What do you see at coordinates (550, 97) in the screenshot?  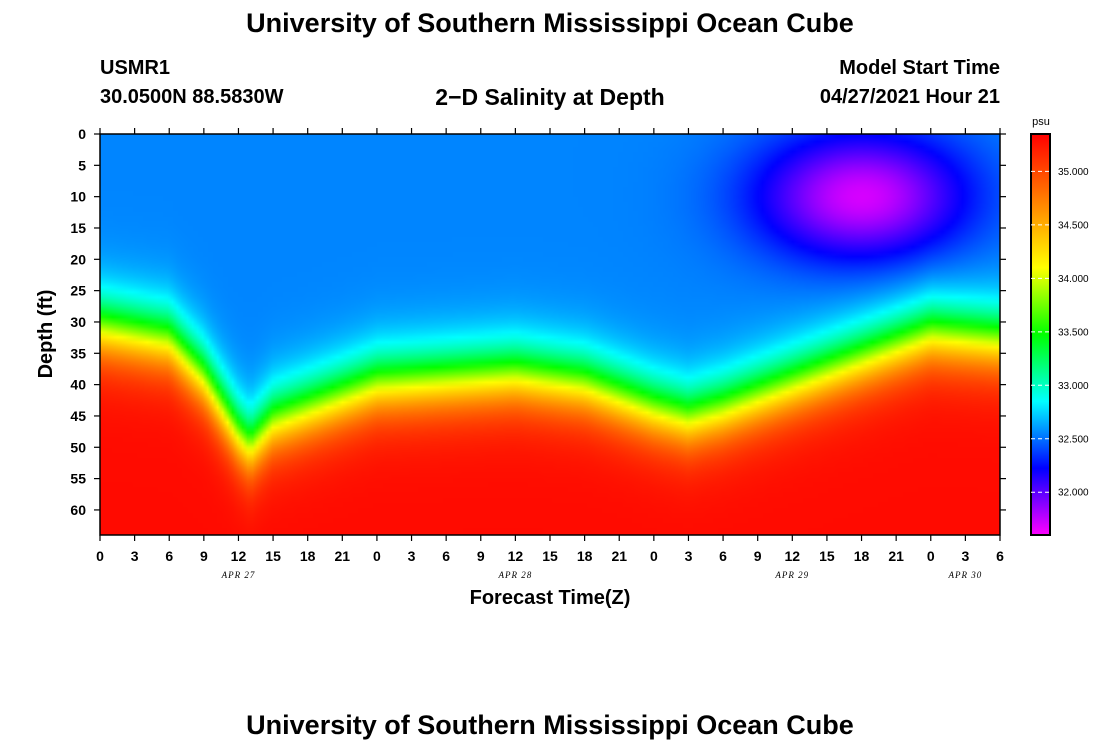 I see `plot-title: 2−D Salinity at Depth` at bounding box center [550, 97].